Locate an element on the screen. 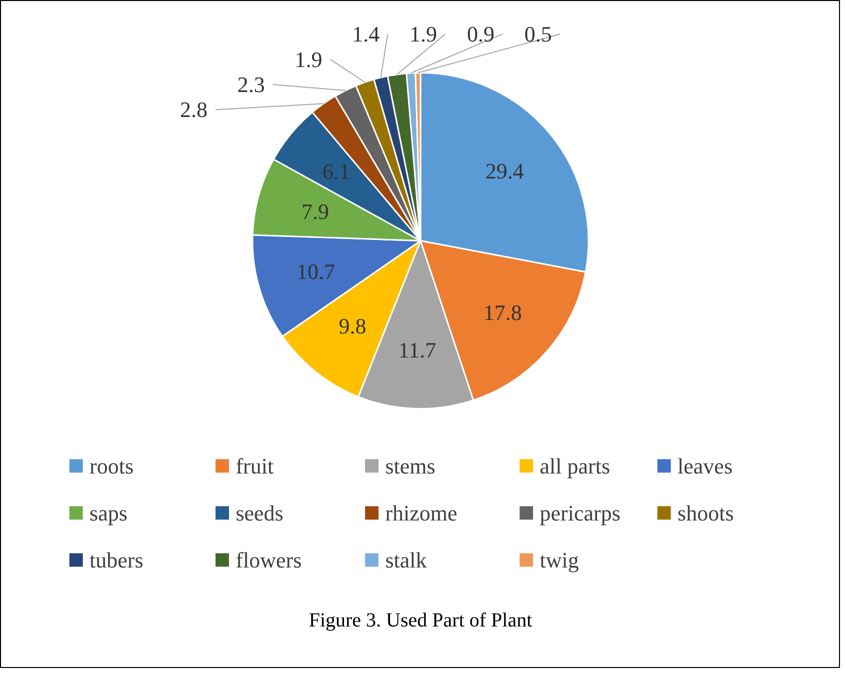 The width and height of the screenshot is (847, 675). data-label: 1.4 is located at coordinates (366, 34).